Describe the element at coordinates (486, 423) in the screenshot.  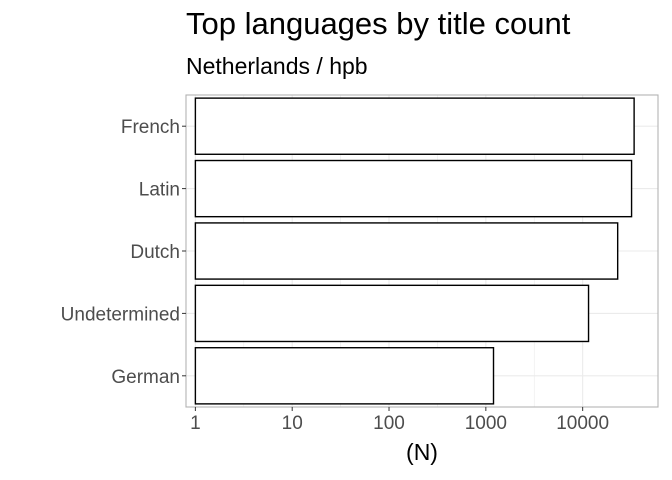
I see `x-tick-label: 1000` at that location.